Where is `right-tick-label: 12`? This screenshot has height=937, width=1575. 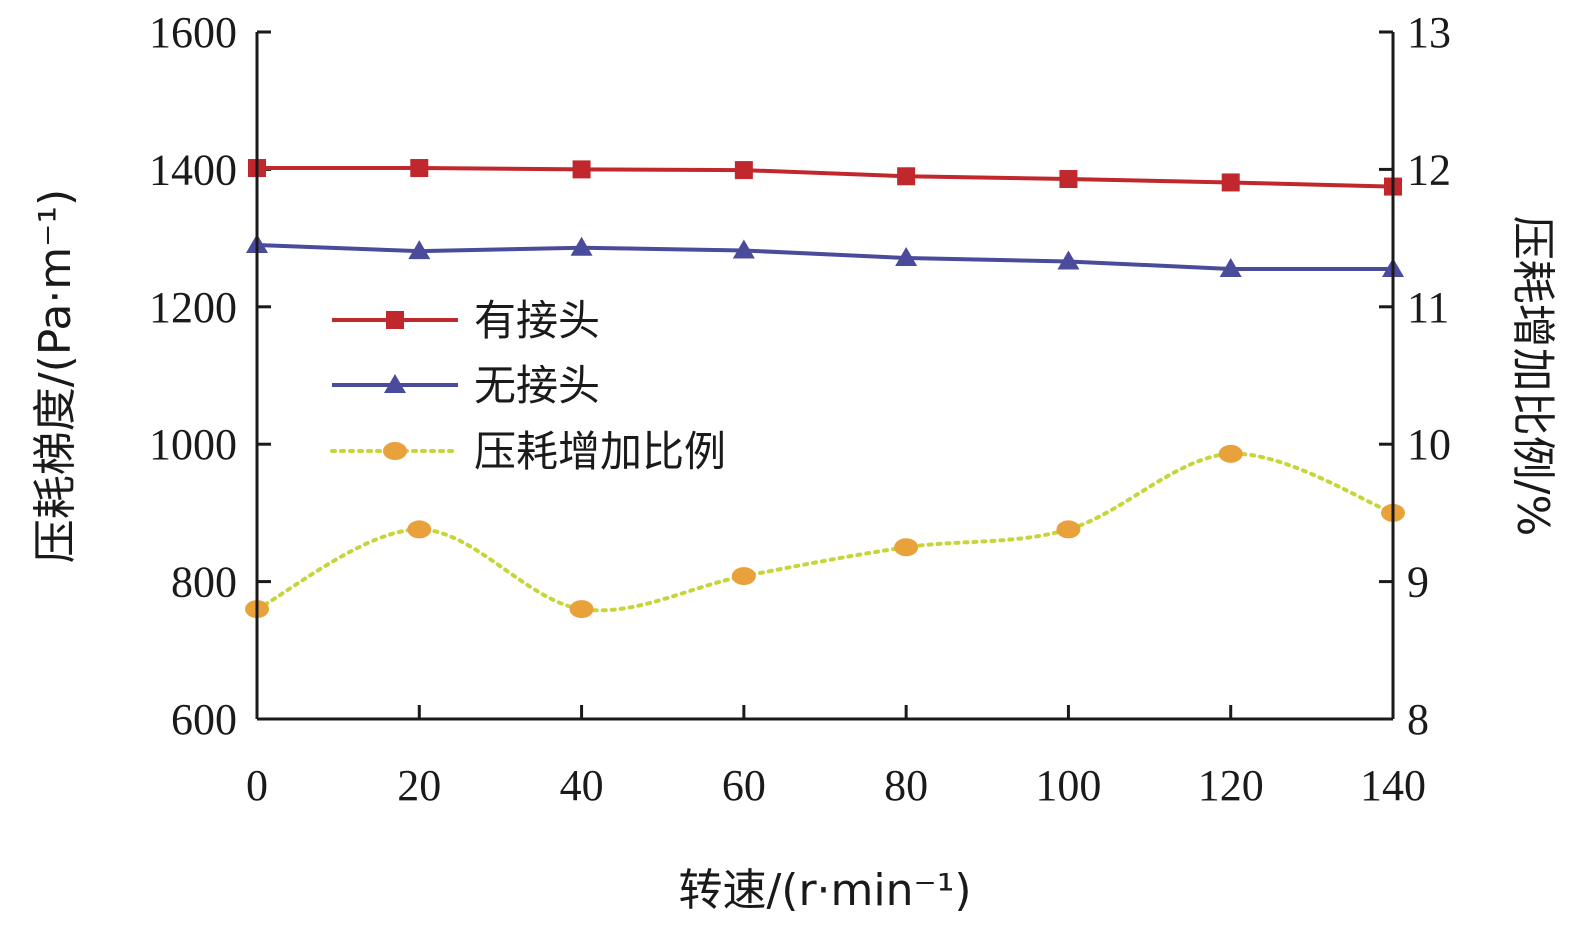 right-tick-label: 12 is located at coordinates (1429, 169).